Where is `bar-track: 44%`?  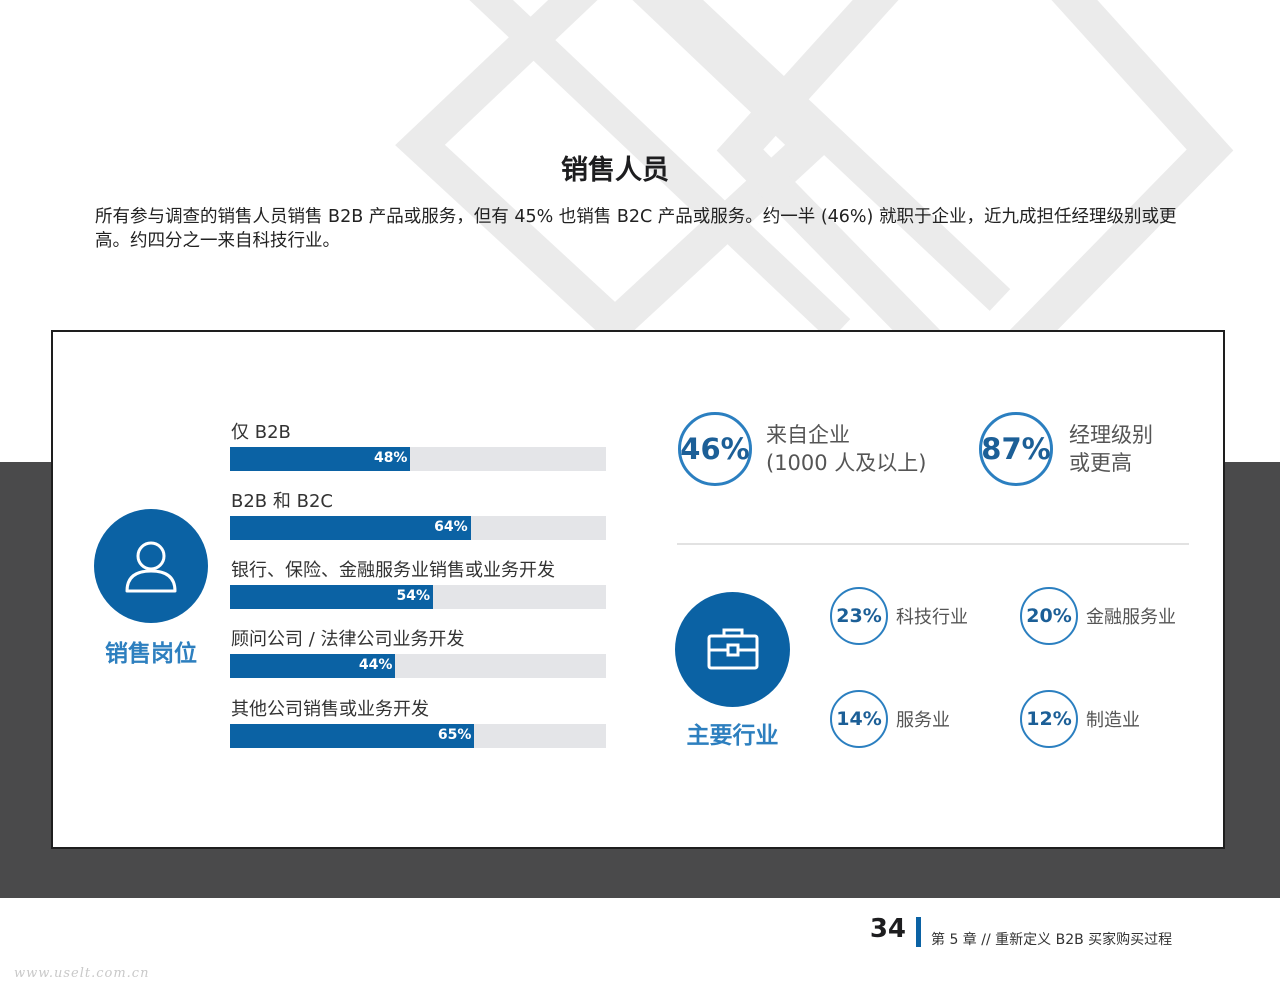 bar-track: 44% is located at coordinates (418, 666).